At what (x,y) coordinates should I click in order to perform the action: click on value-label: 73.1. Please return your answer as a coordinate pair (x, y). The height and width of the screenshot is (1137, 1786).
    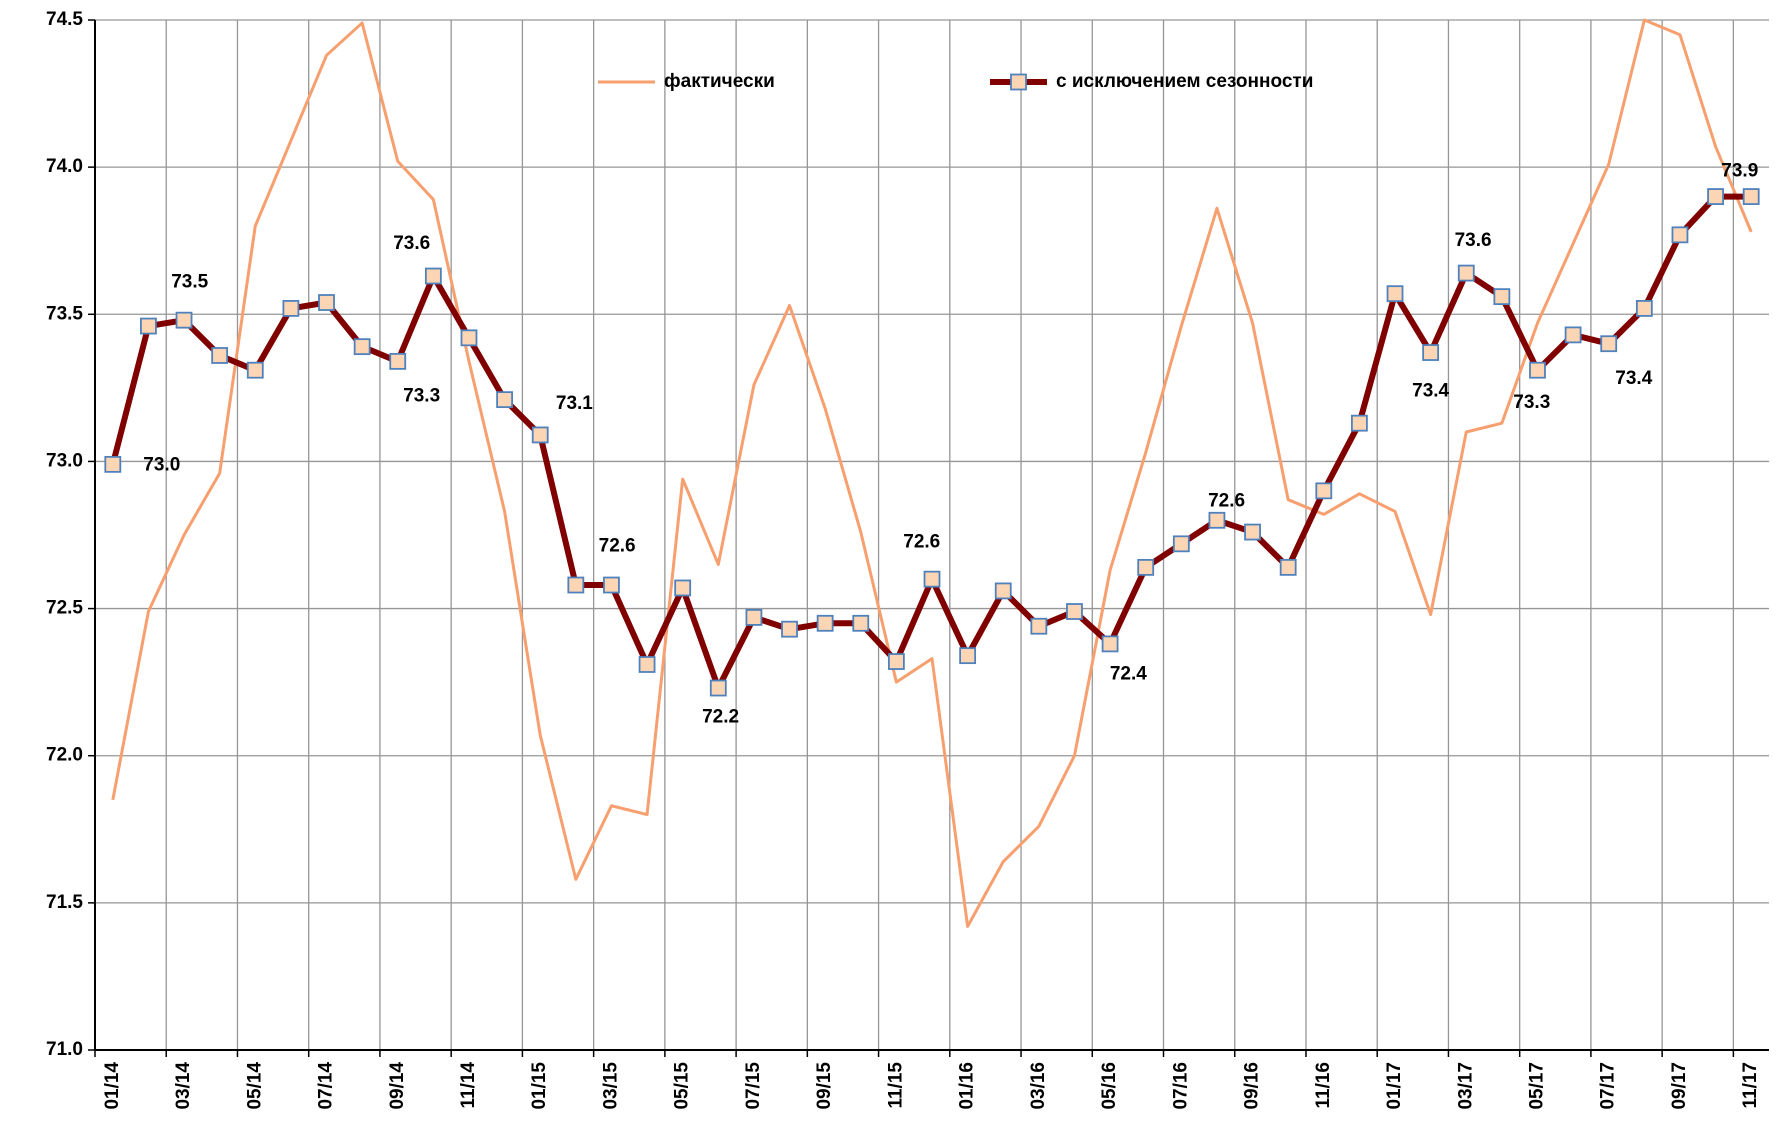
    Looking at the image, I should click on (574, 403).